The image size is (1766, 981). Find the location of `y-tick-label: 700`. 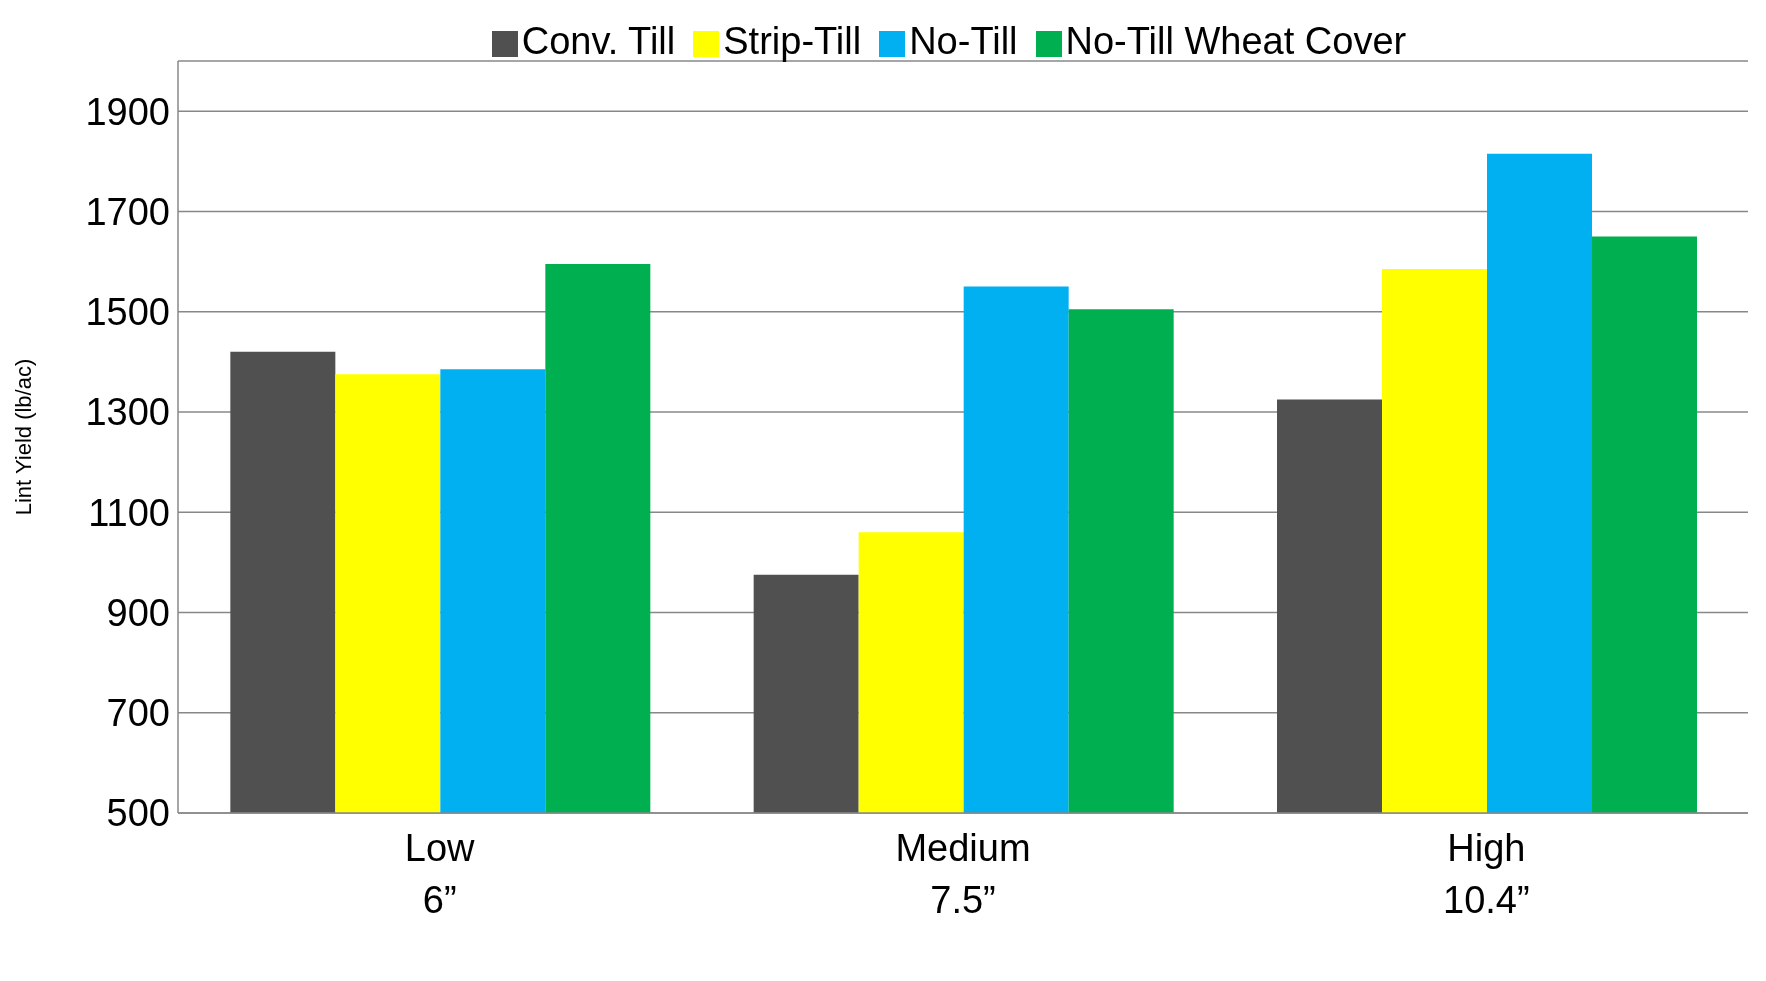

y-tick-label: 700 is located at coordinates (138, 713).